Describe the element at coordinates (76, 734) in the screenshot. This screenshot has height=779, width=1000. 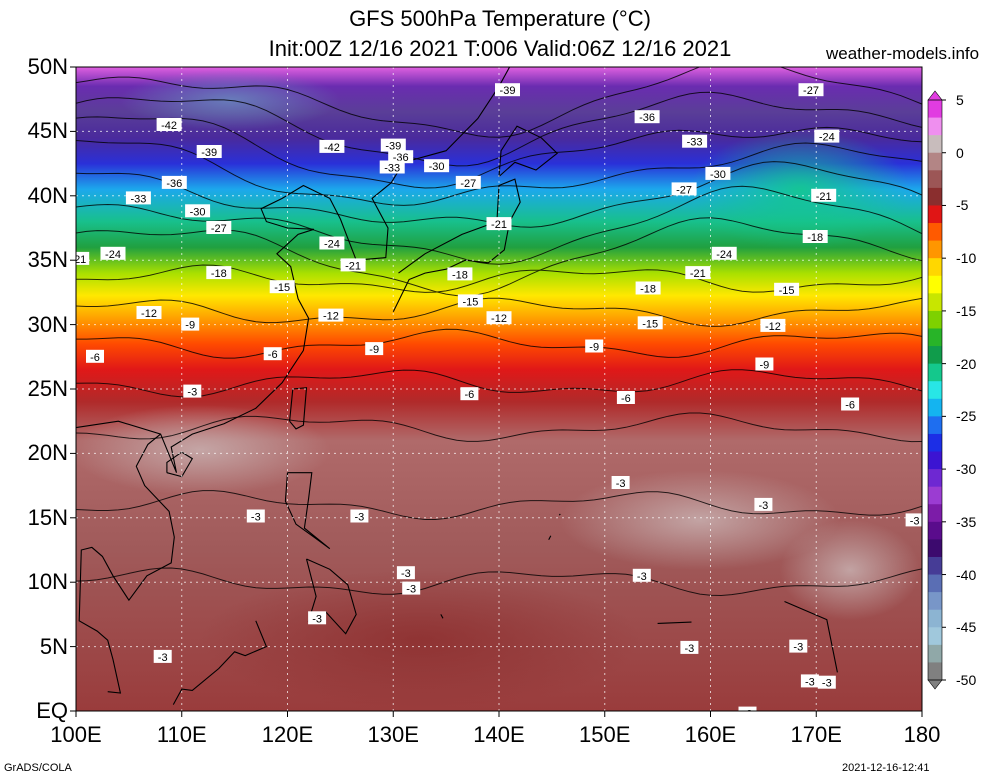
I see `lon-label: 100E` at that location.